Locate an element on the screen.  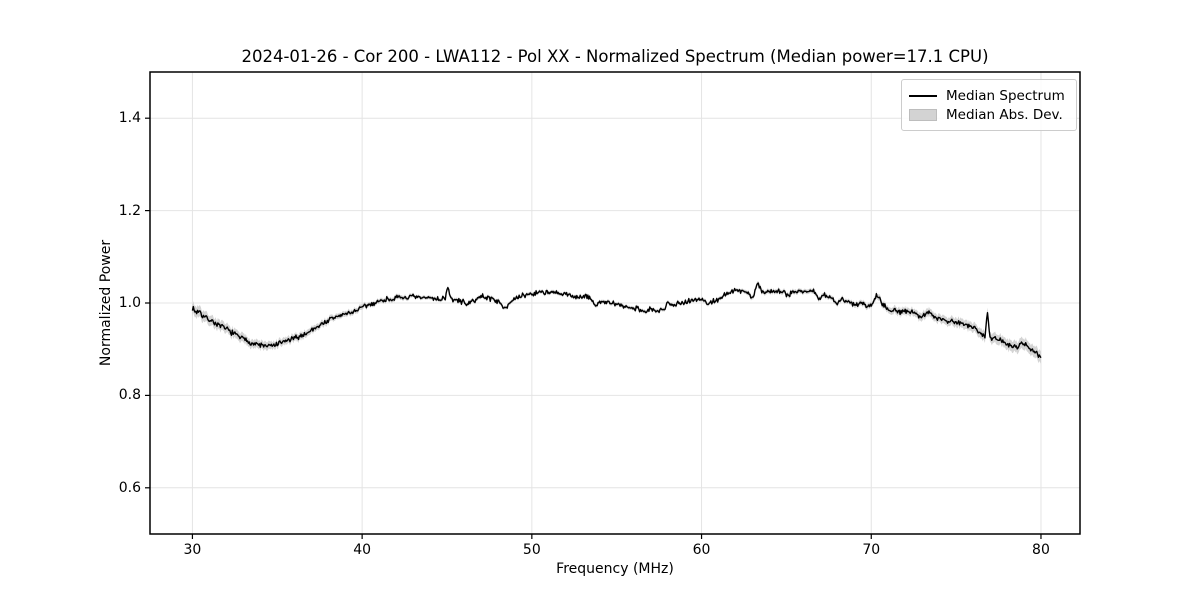
y-tick-label-0.8: 0.8 is located at coordinates (129, 395).